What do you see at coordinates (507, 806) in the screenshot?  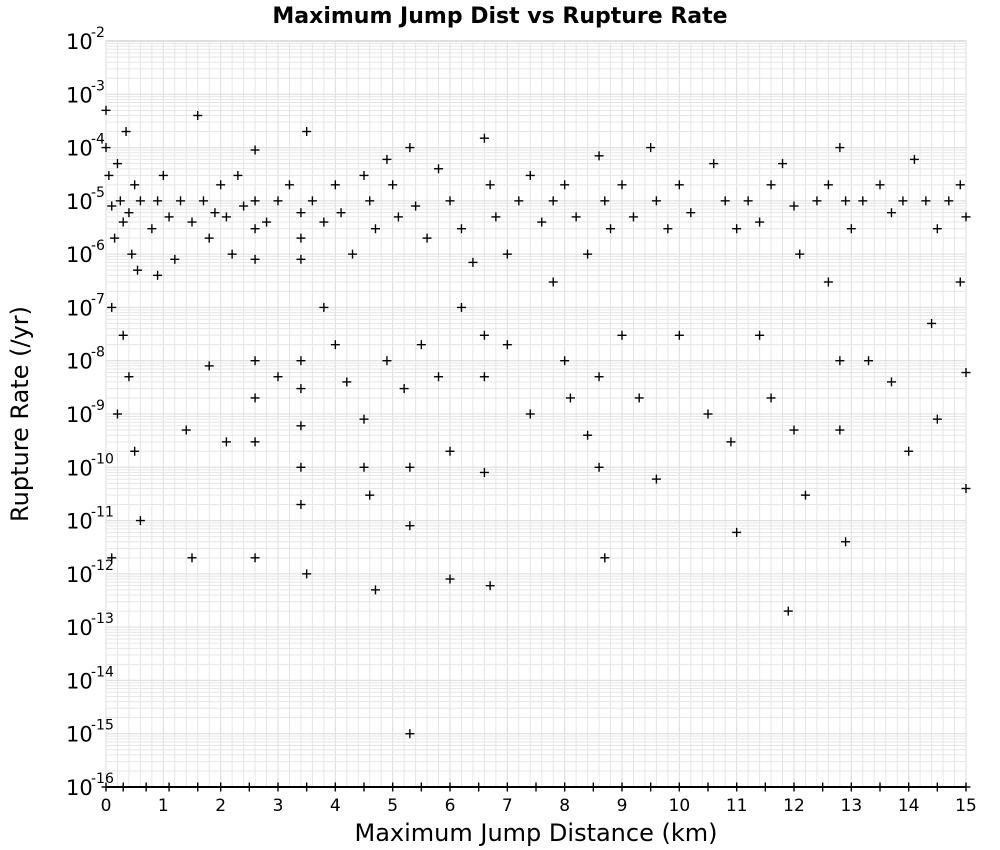 I see `x-tick-label: 7` at bounding box center [507, 806].